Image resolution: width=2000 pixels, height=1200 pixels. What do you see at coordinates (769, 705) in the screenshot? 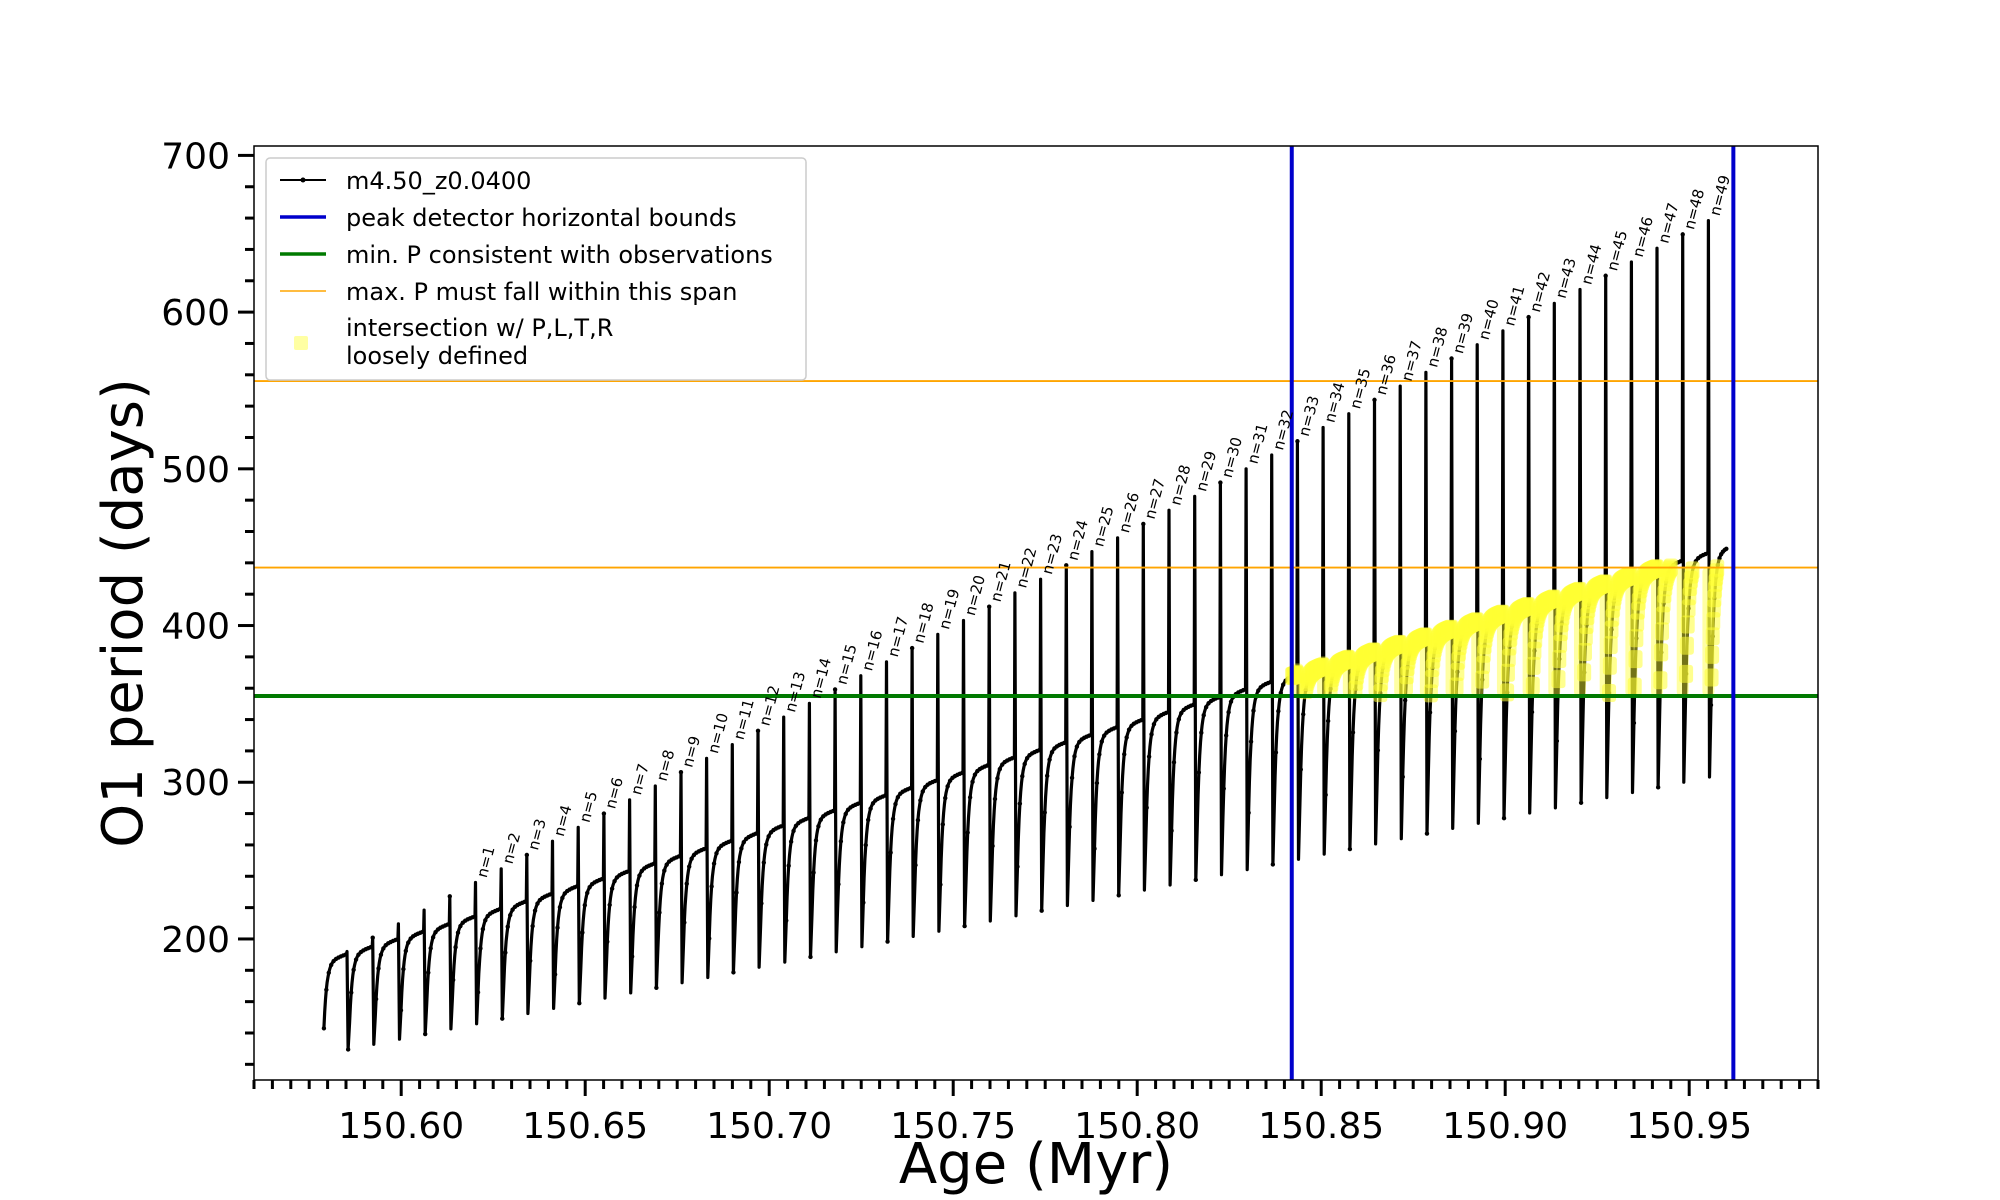
I see `peak-label: n=12` at bounding box center [769, 705].